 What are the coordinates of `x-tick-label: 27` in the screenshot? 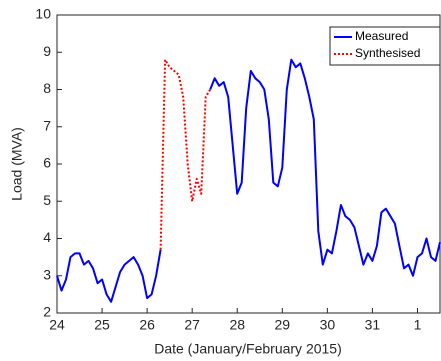 It's located at (192, 325).